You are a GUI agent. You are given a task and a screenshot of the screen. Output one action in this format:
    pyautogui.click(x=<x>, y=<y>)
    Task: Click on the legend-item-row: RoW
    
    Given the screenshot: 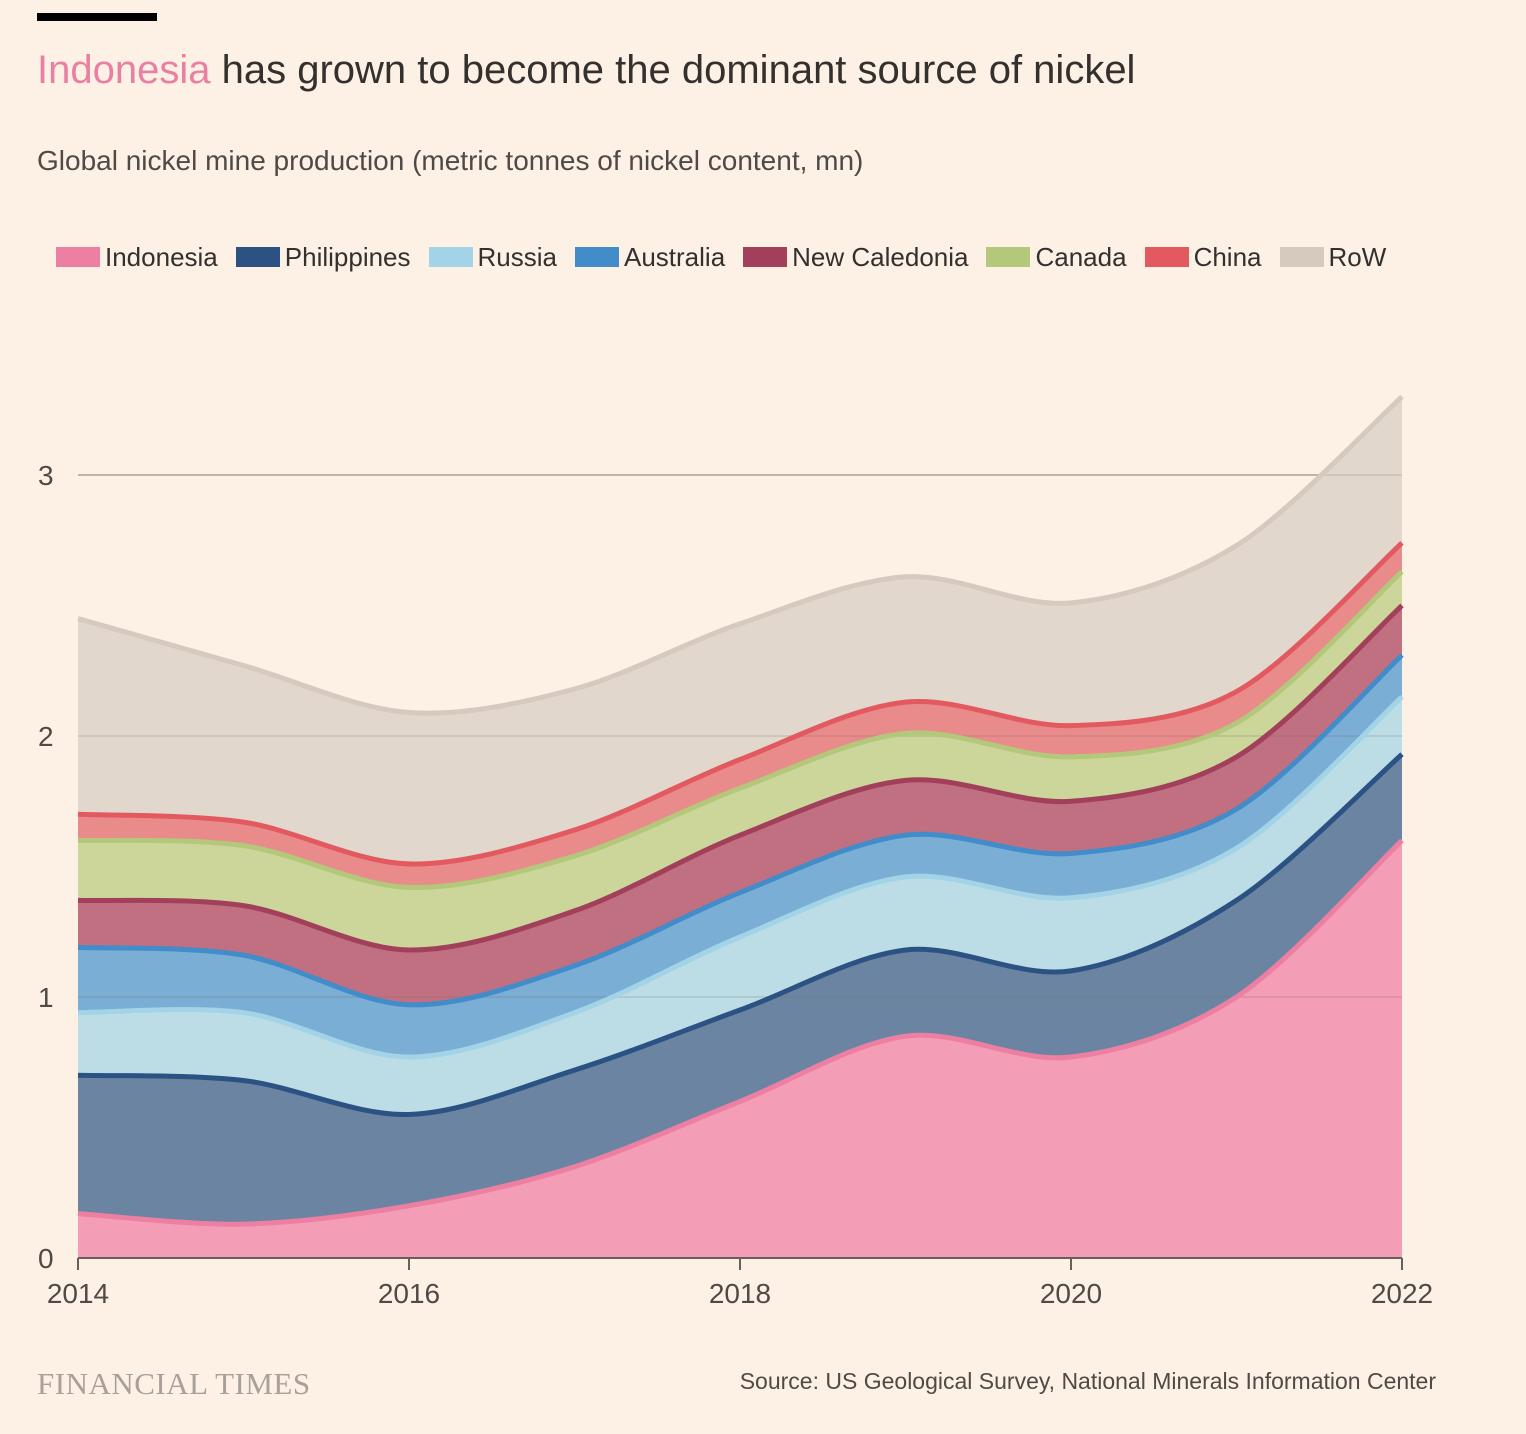 What is the action you would take?
    pyautogui.click(x=1333, y=257)
    